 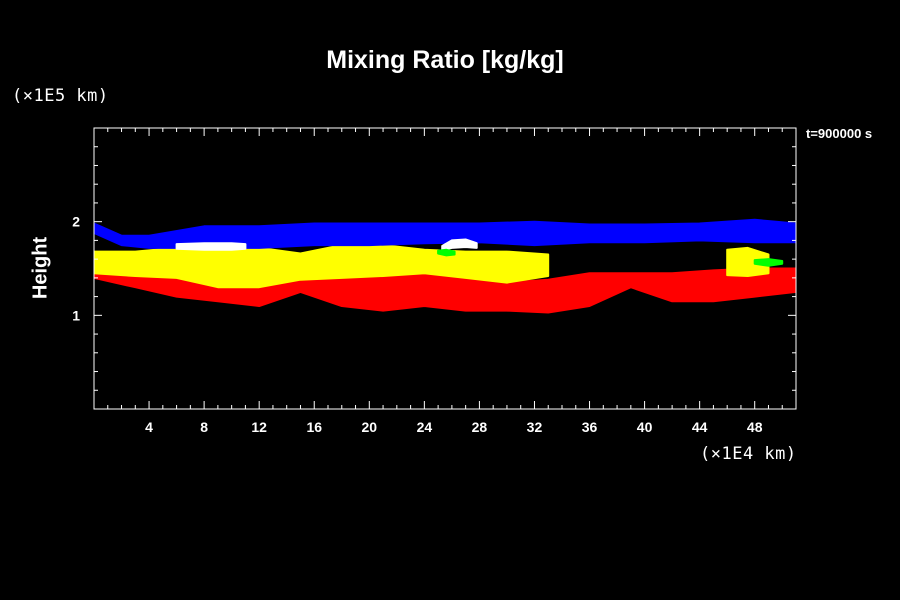 I want to click on x-tick-label: 12, so click(x=259, y=427).